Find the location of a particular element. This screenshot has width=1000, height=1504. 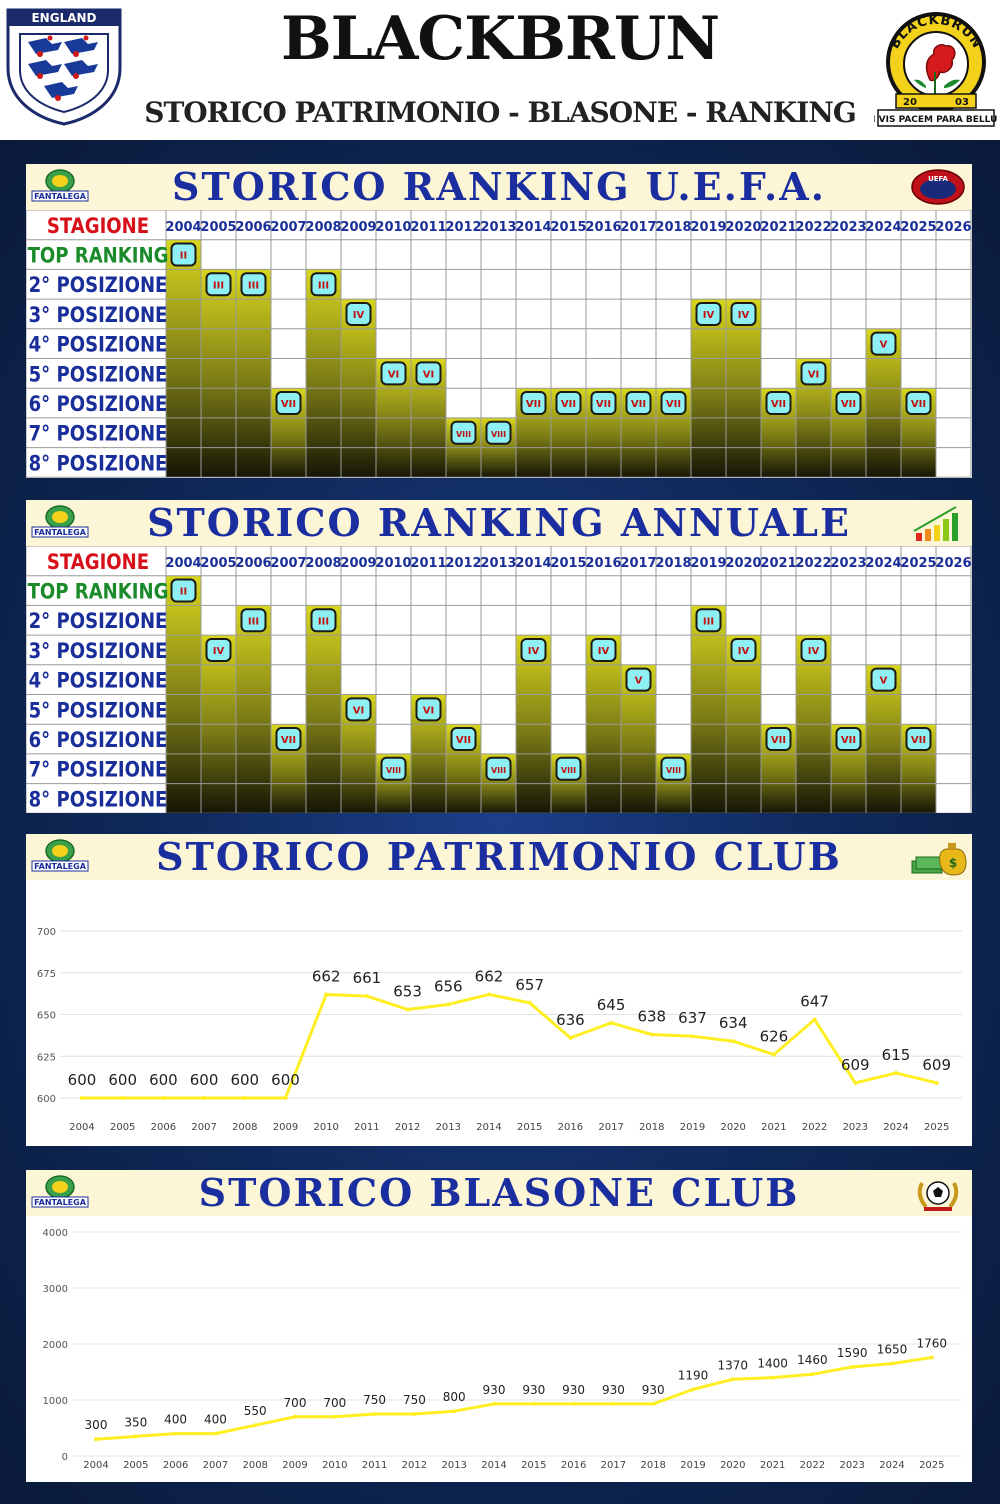

season-label: 2010 is located at coordinates (393, 227).